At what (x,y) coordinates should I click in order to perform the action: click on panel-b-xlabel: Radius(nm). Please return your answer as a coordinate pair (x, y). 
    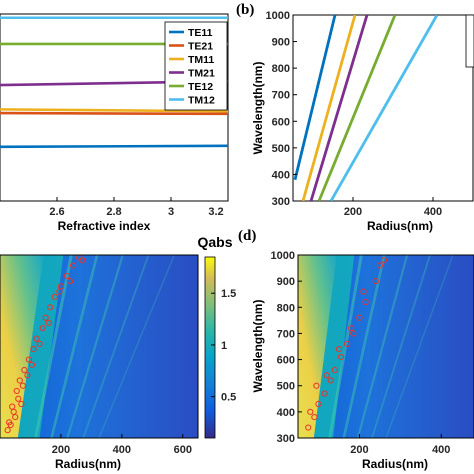
    Looking at the image, I should click on (400, 226).